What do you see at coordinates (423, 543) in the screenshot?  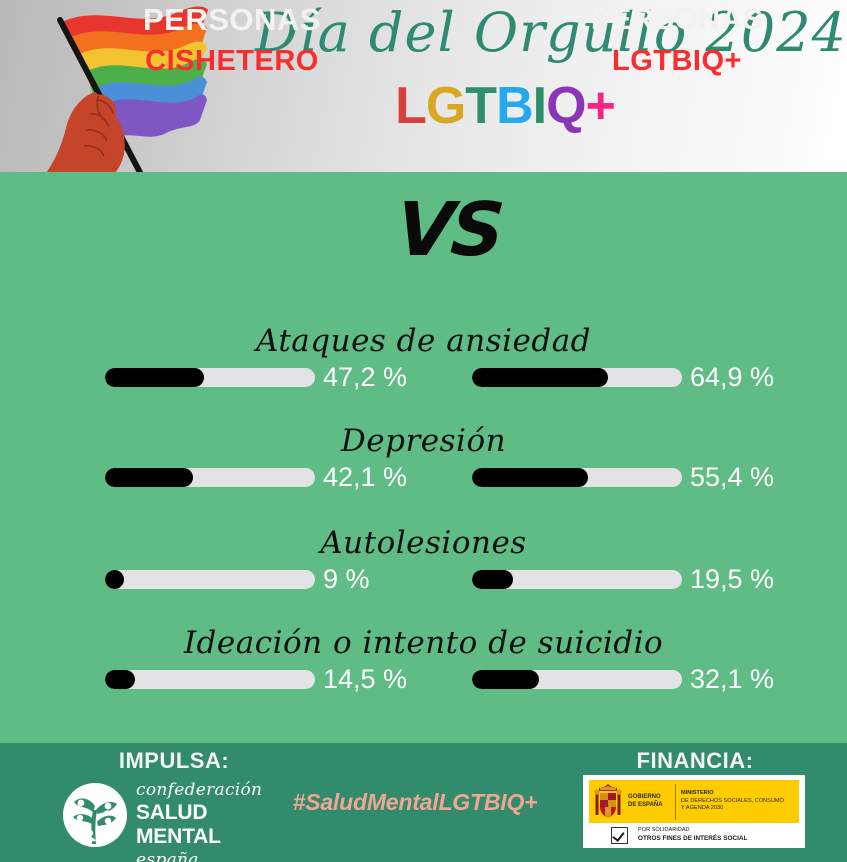 I see `metric-label: Autolesiones` at bounding box center [423, 543].